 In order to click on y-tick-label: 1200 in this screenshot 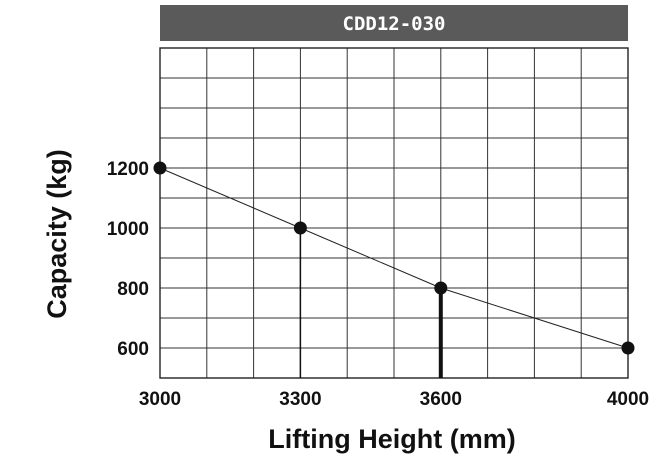, I will do `click(128, 169)`.